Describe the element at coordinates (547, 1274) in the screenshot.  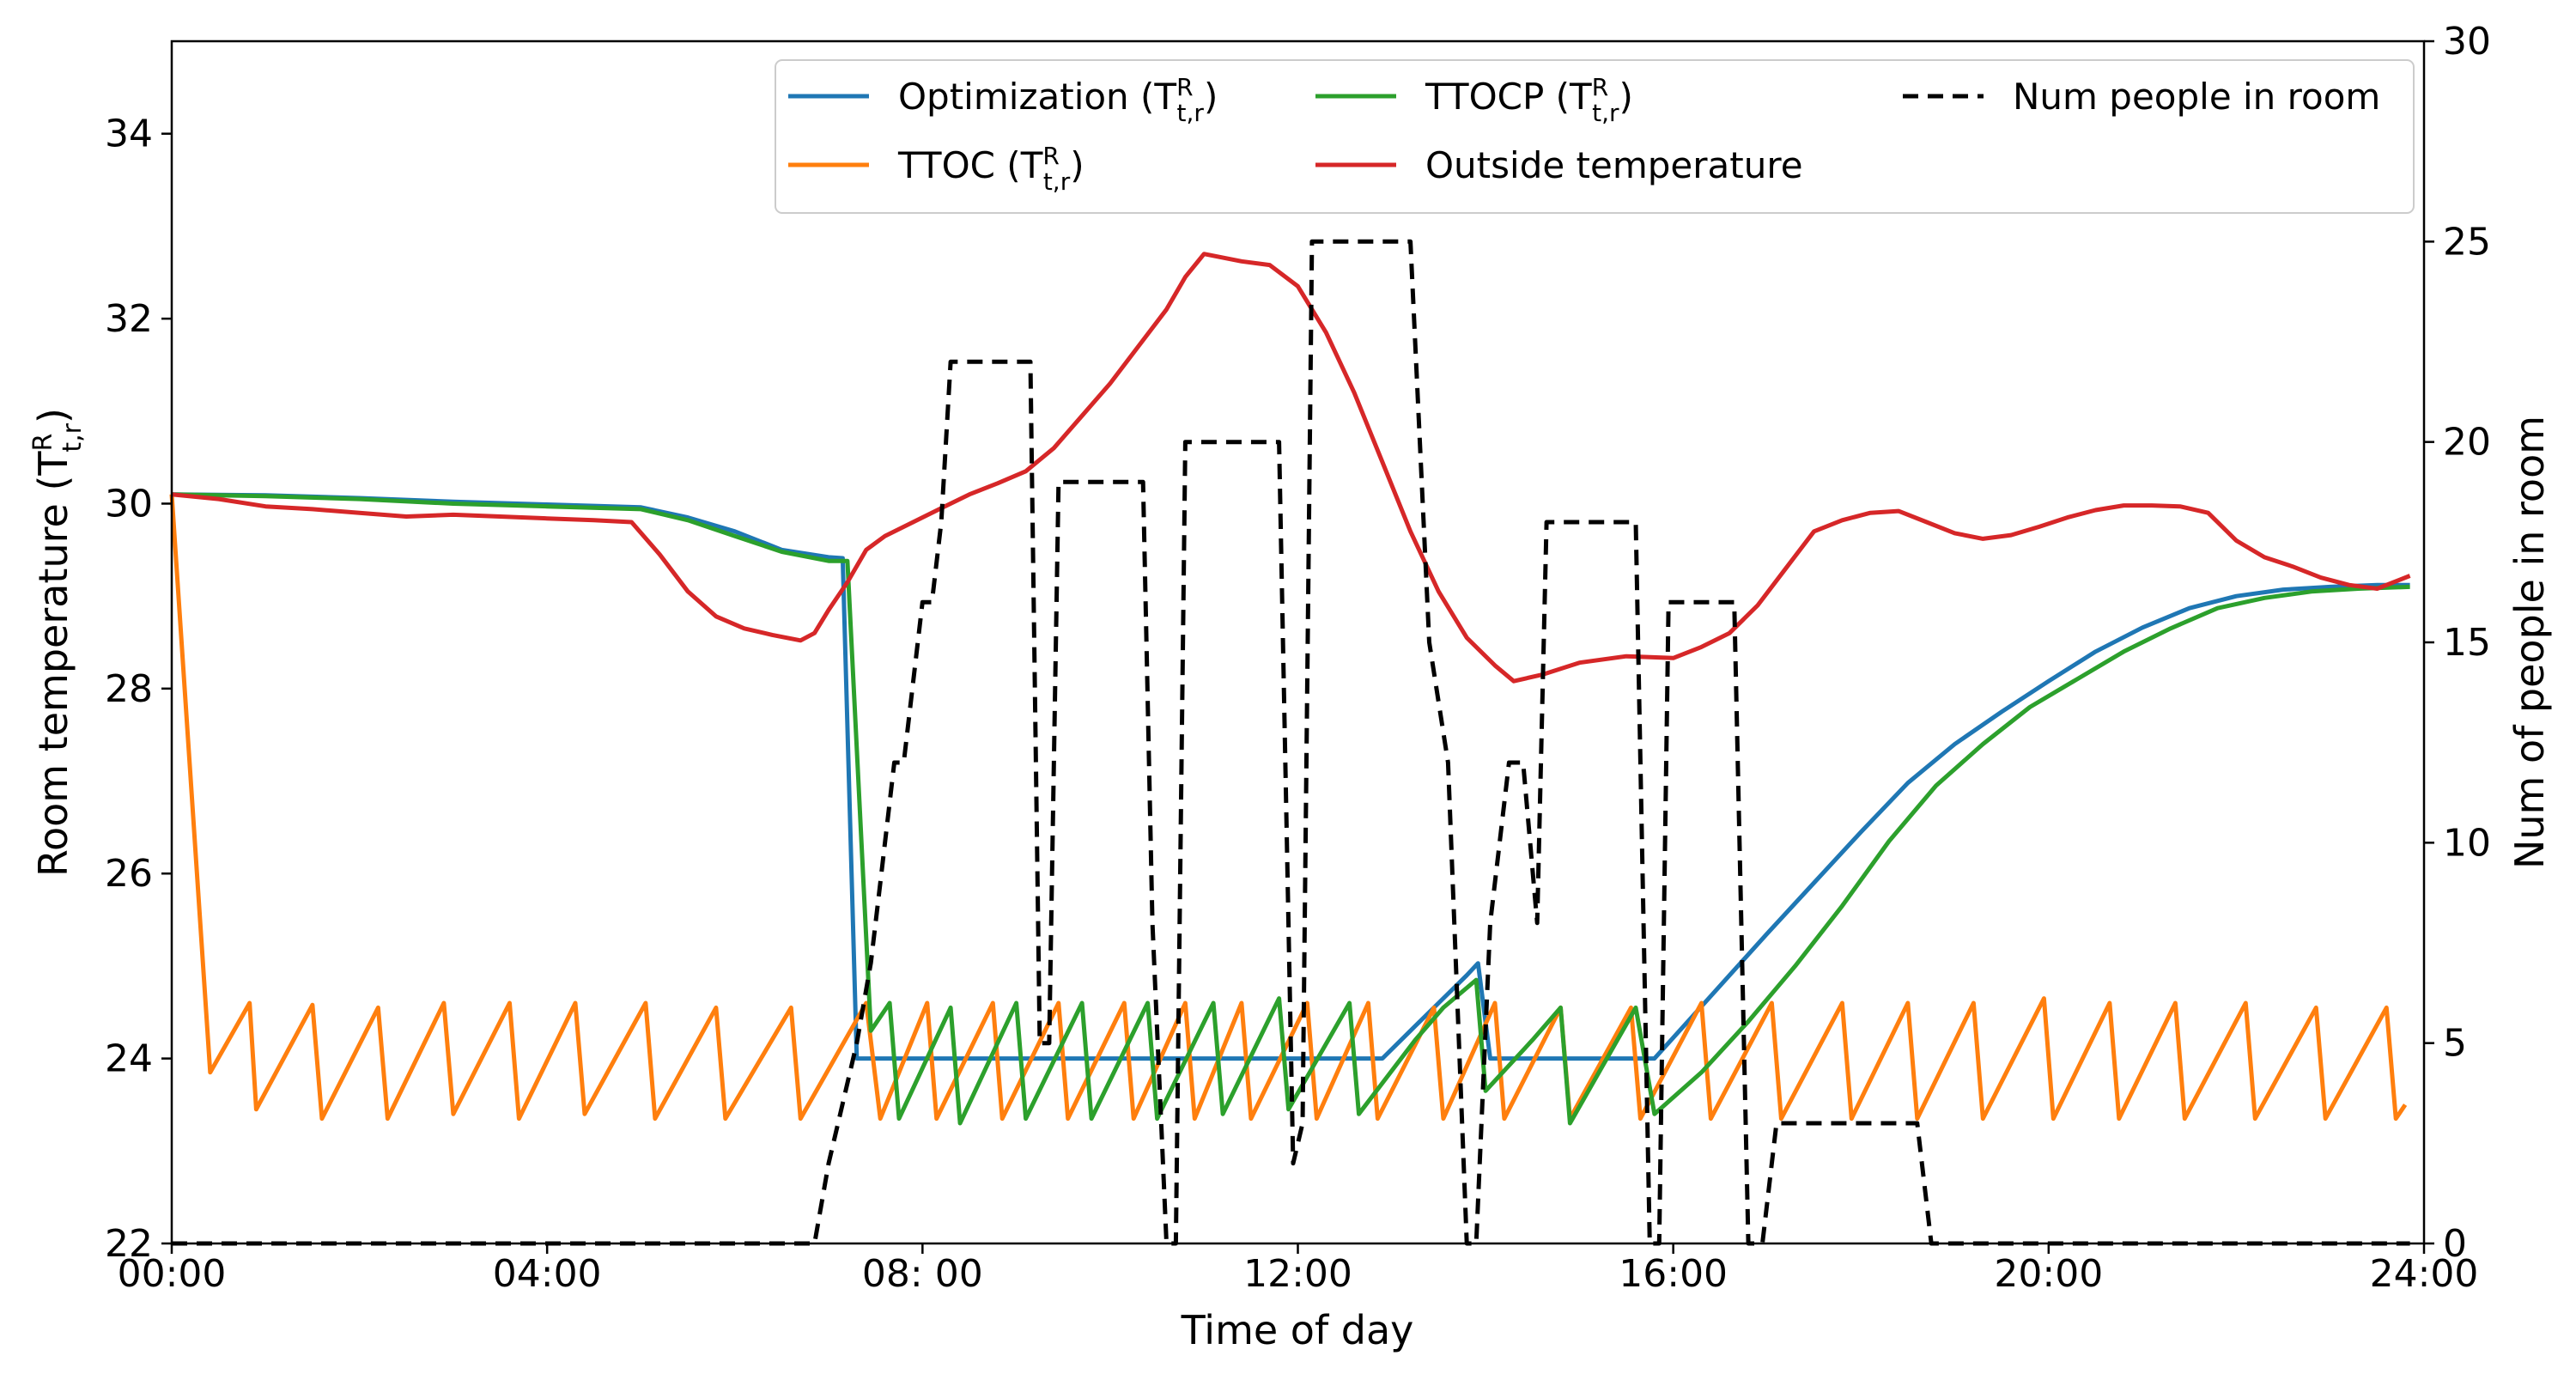
I see `x-tick-label: 04:00` at that location.